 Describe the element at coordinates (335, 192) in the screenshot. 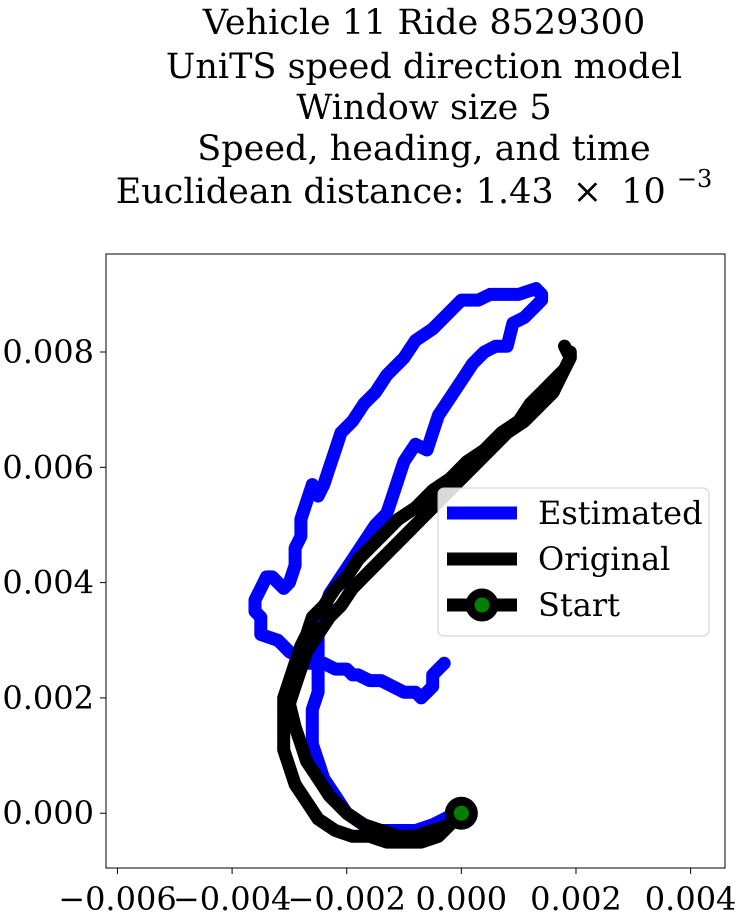

I see `title-distance-prefix: Euclidean distance: 1.43` at that location.